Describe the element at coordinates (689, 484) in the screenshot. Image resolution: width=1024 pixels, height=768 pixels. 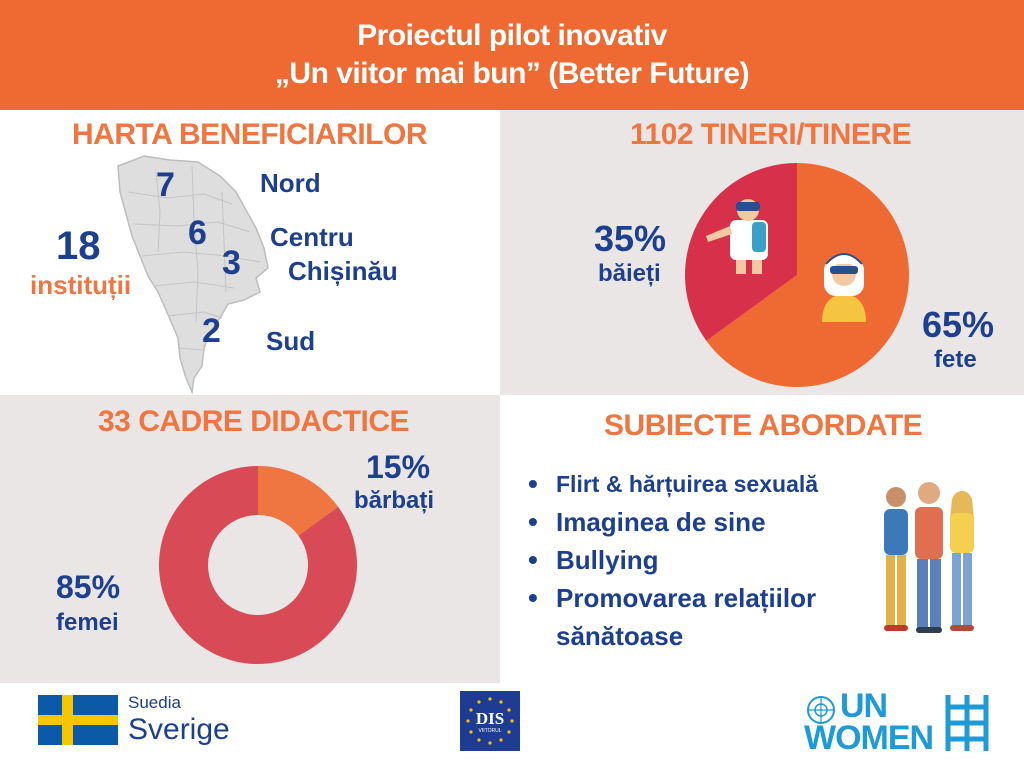
I see `list-item: Flirt & hărțuirea sexuală` at that location.